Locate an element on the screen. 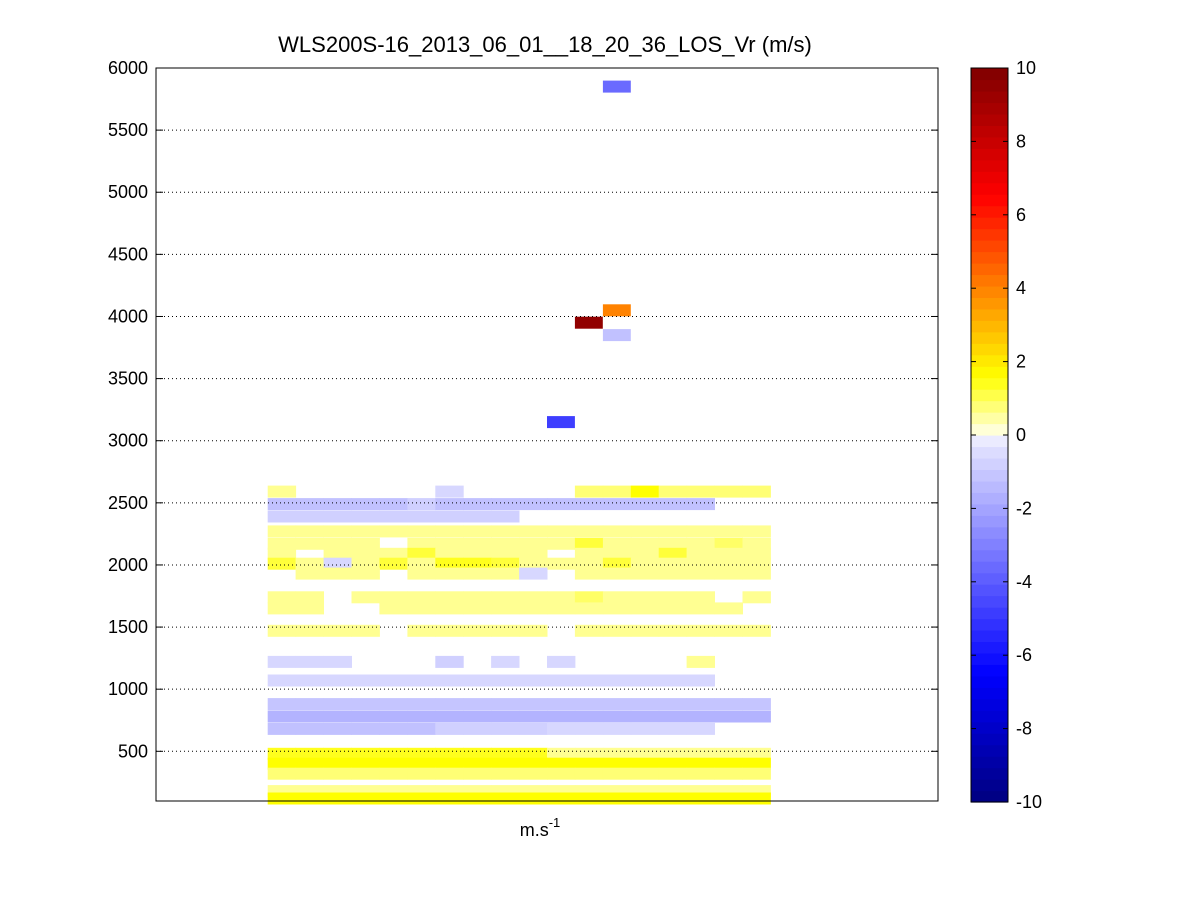 The height and width of the screenshot is (901, 1201). y-tick-label: 4500 is located at coordinates (128, 254).